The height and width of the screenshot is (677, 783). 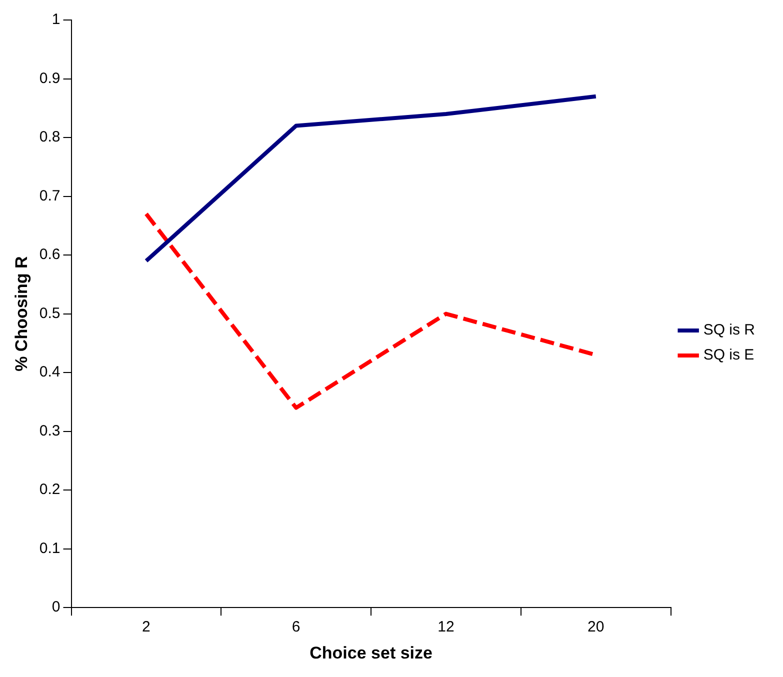 What do you see at coordinates (49, 255) in the screenshot?
I see `y-tick-label: 0.6` at bounding box center [49, 255].